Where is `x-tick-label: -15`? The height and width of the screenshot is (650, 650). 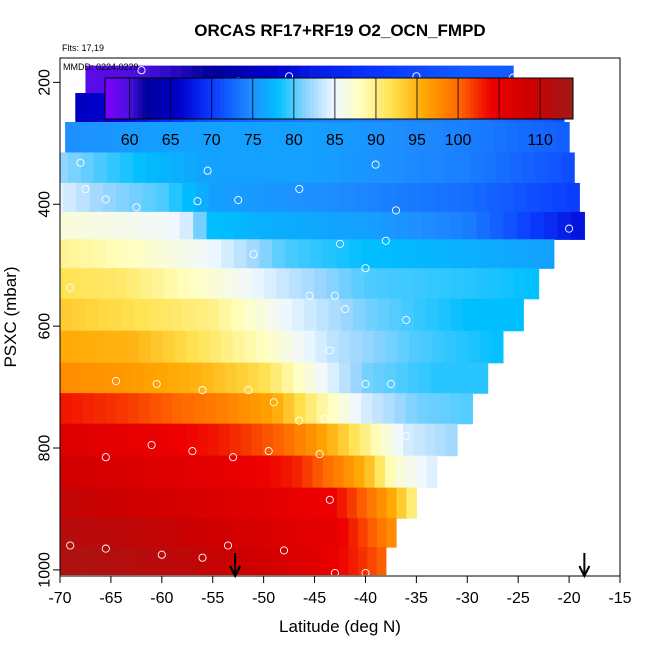
x-tick-label: -15 is located at coordinates (619, 598).